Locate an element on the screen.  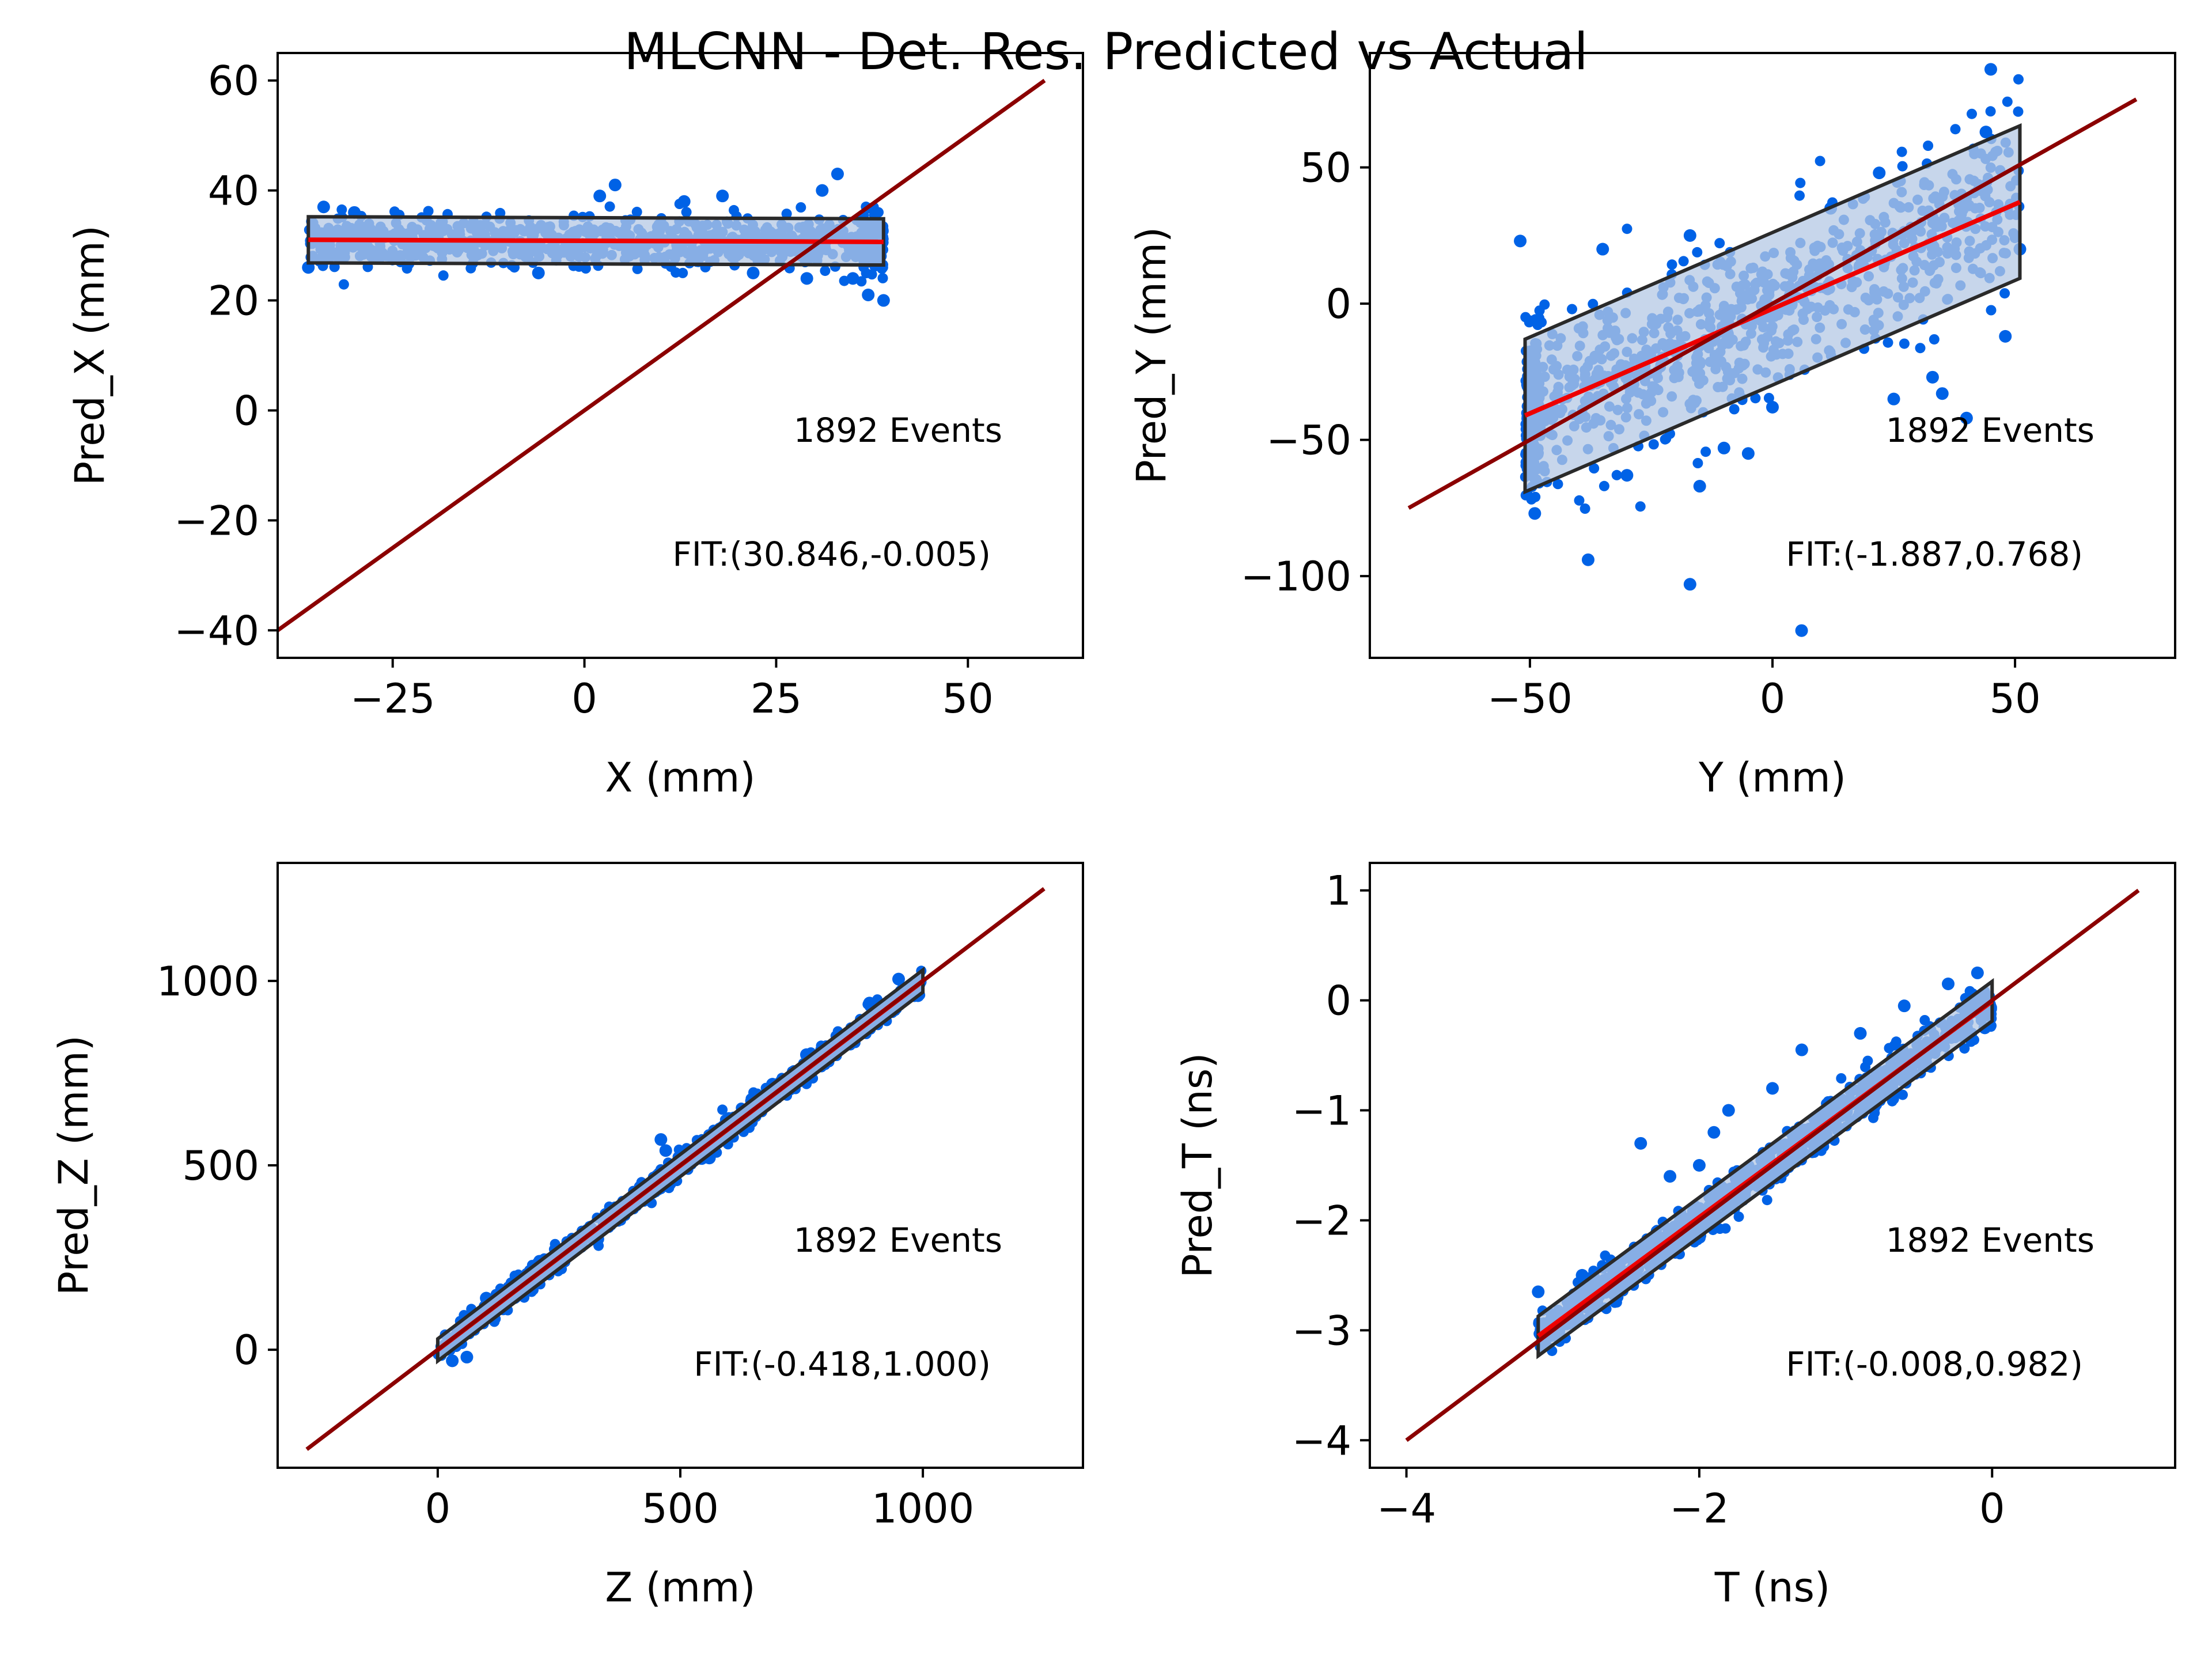
axes-frame is located at coordinates (1772, 1165).